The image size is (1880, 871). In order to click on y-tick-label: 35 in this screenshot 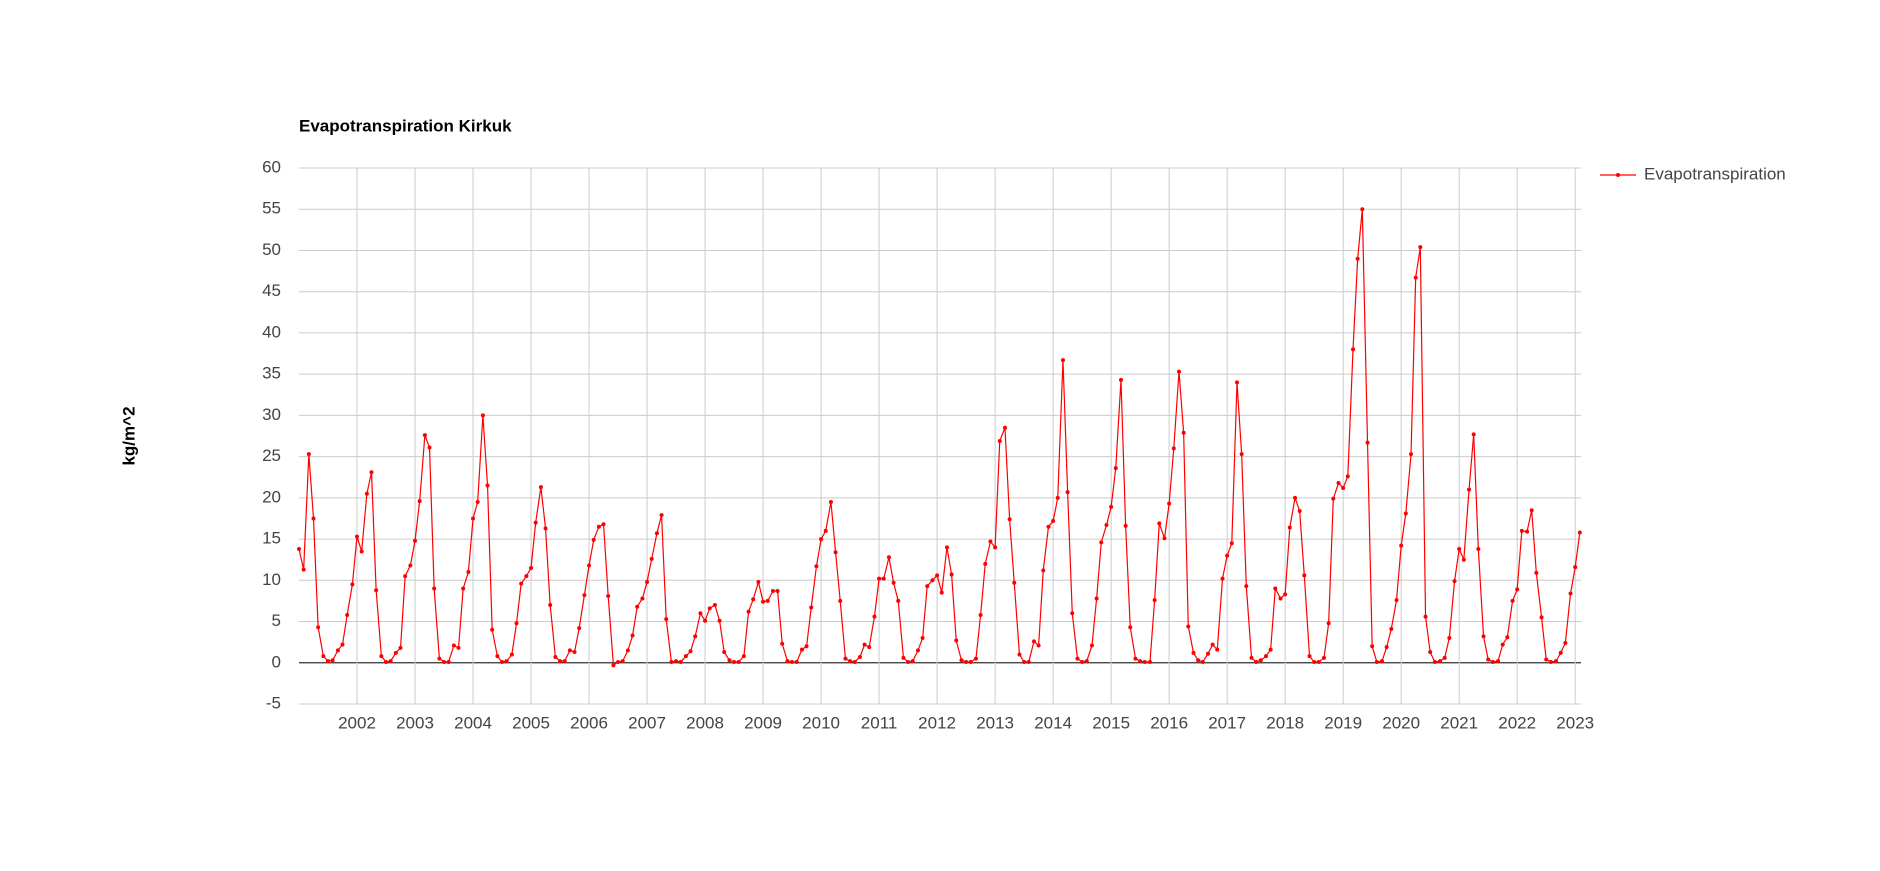, I will do `click(271, 373)`.